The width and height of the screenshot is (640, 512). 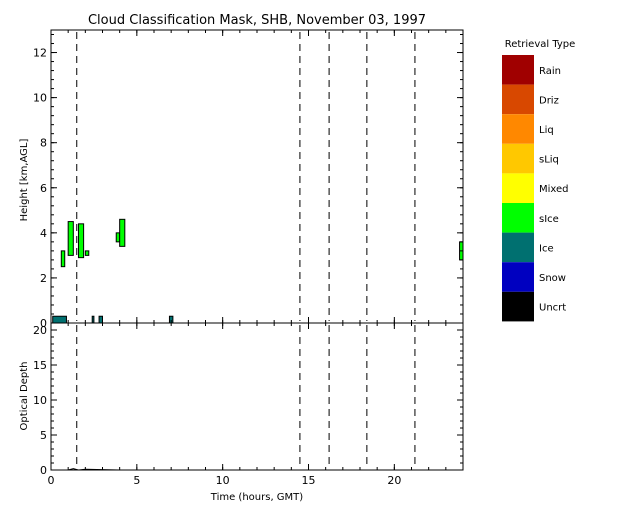 What do you see at coordinates (549, 100) in the screenshot?
I see `legend-label-driz: Driz` at bounding box center [549, 100].